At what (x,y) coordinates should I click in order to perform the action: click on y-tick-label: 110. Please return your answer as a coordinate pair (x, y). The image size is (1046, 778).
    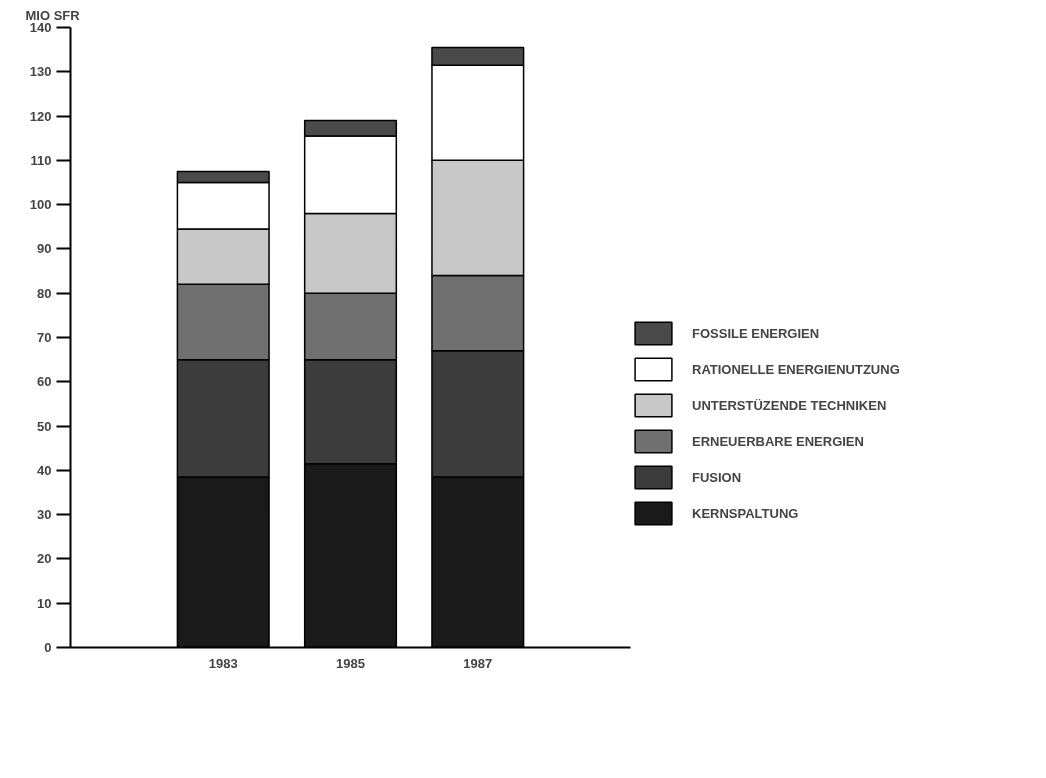
    Looking at the image, I should click on (41, 160).